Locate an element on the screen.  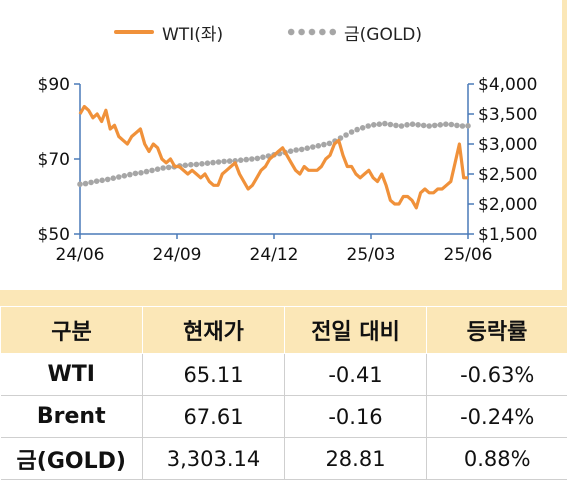
current-price-cell: 65.11 is located at coordinates (214, 375).